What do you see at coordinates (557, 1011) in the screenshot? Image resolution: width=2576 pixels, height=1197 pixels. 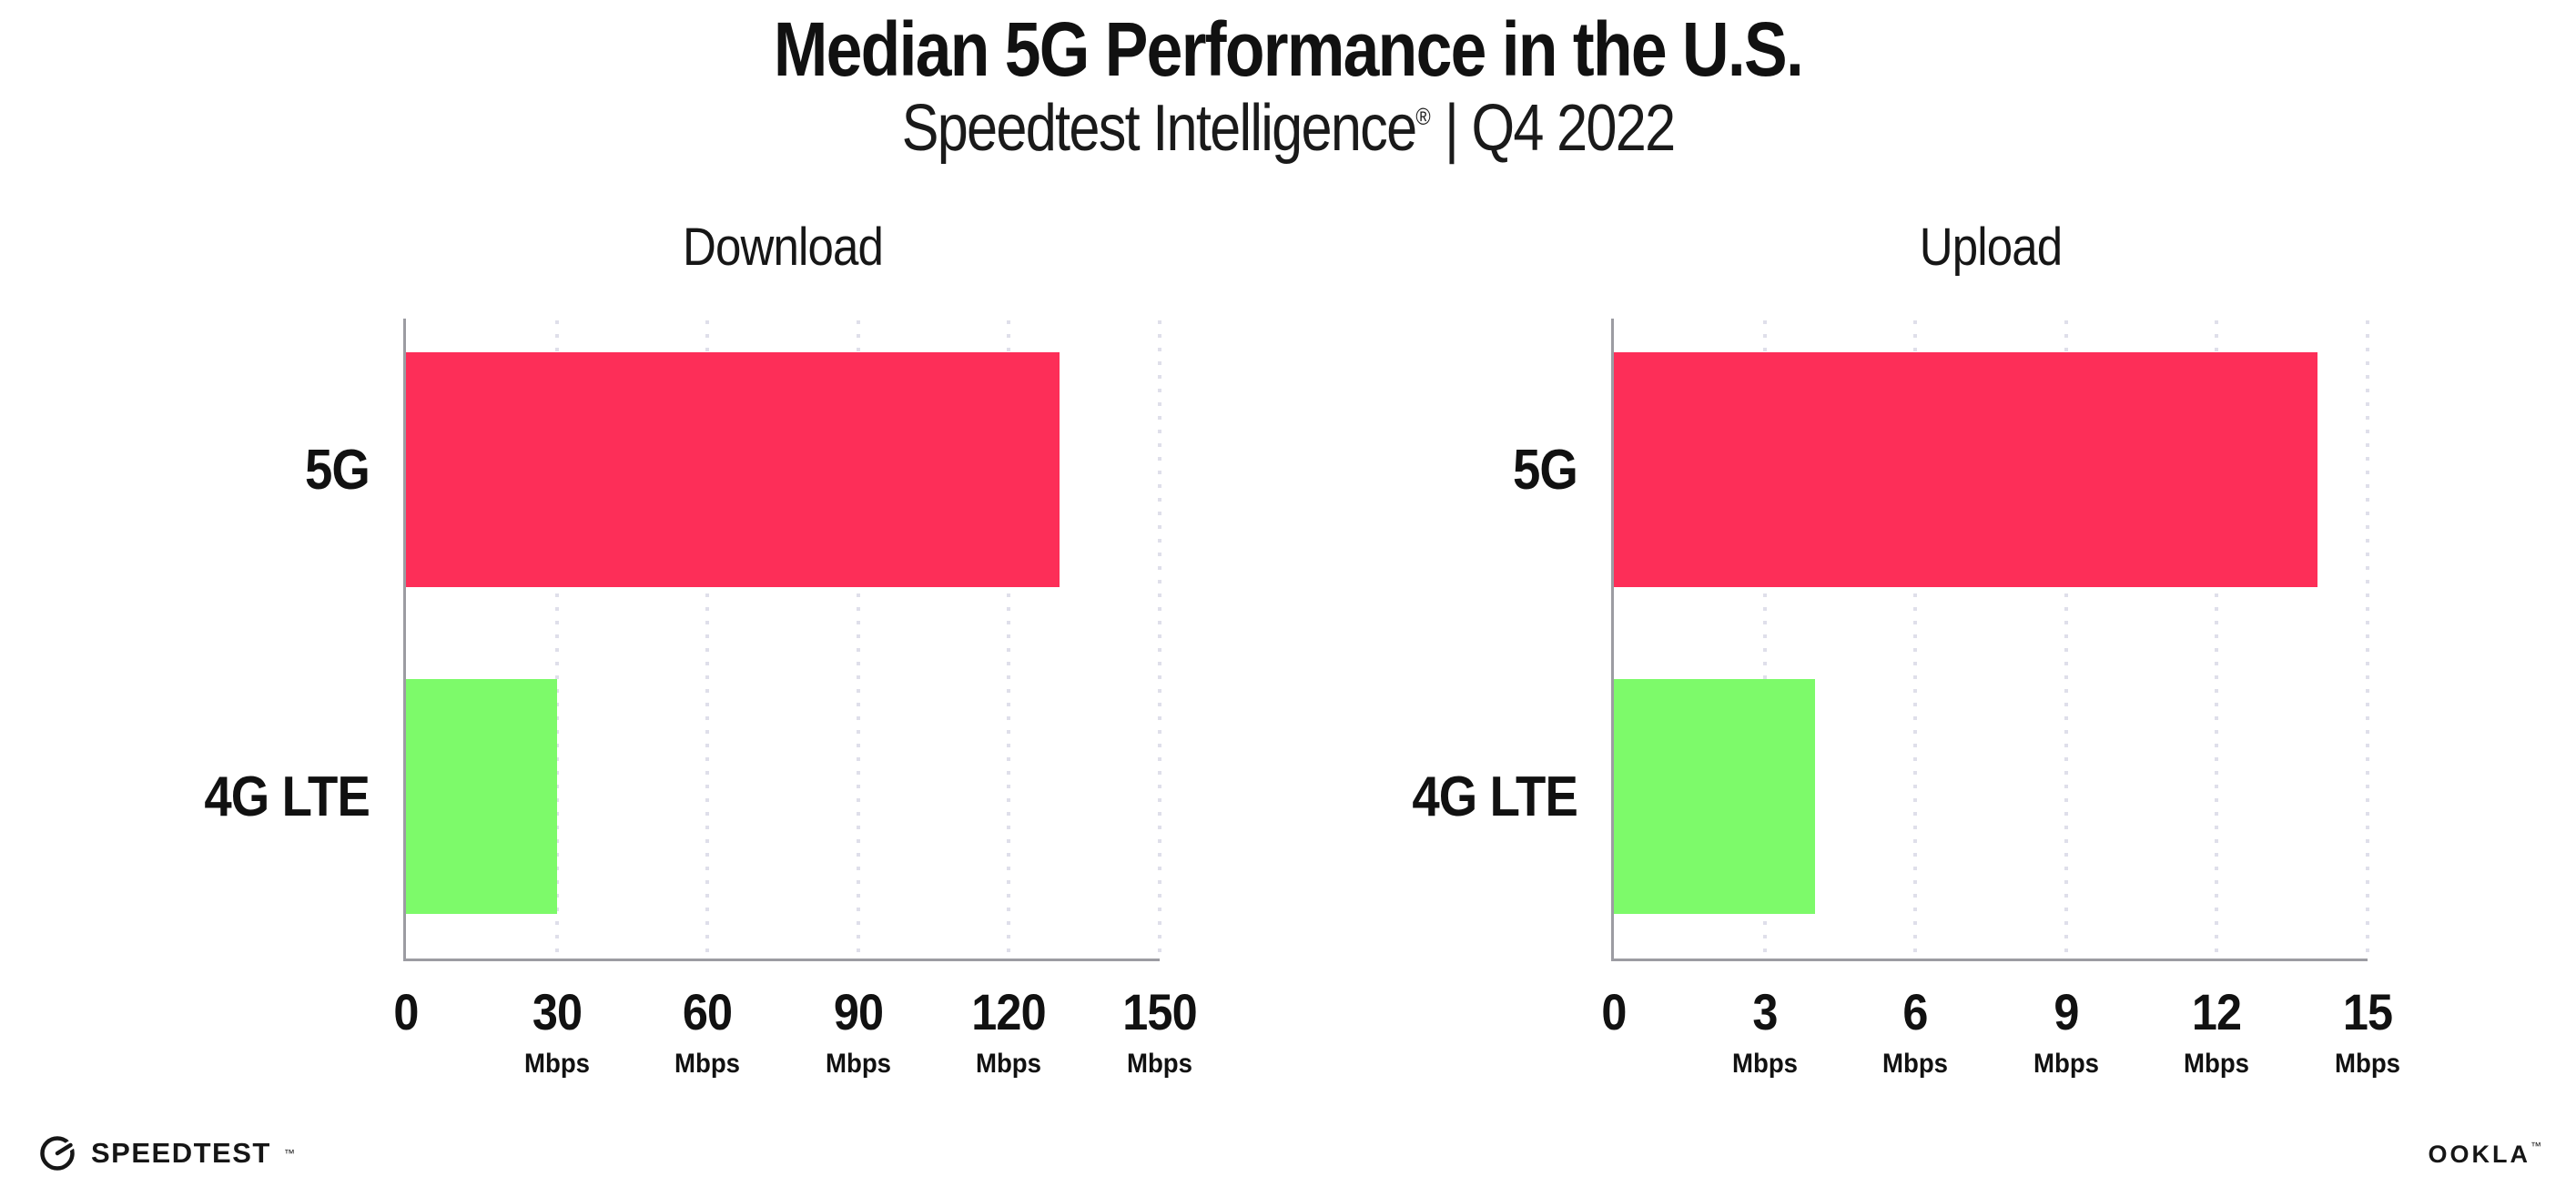 I see `tick-label: 30` at bounding box center [557, 1011].